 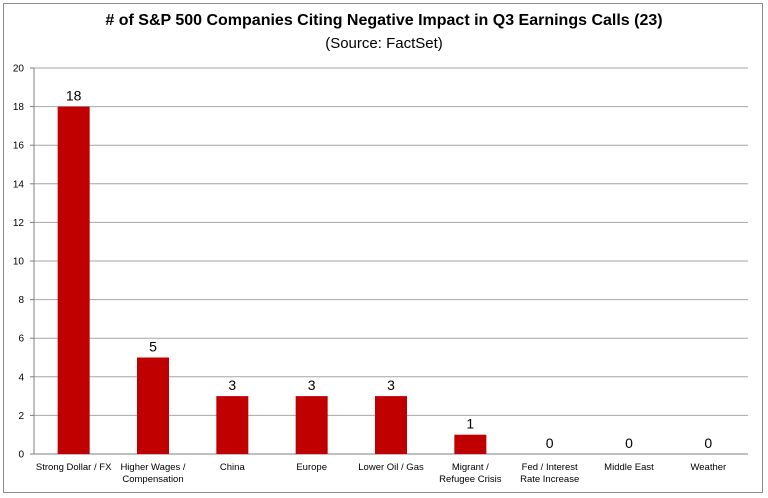 What do you see at coordinates (21, 377) in the screenshot?
I see `y-tick-label: 4` at bounding box center [21, 377].